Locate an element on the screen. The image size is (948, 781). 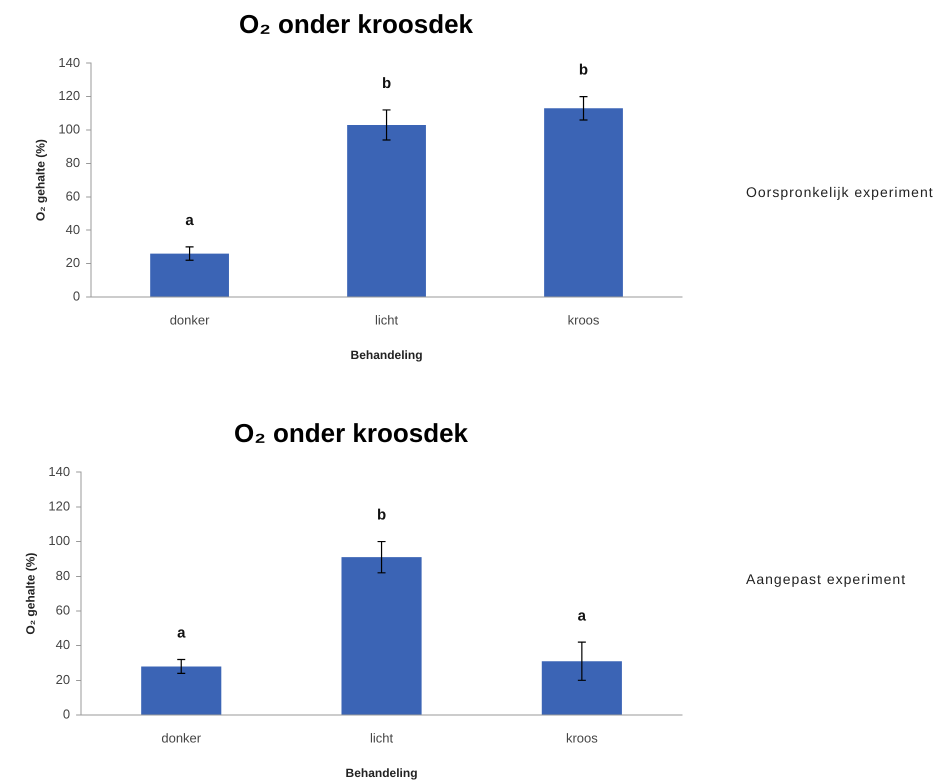
text: Oorspronkelijk experiment is located at coordinates (840, 192).